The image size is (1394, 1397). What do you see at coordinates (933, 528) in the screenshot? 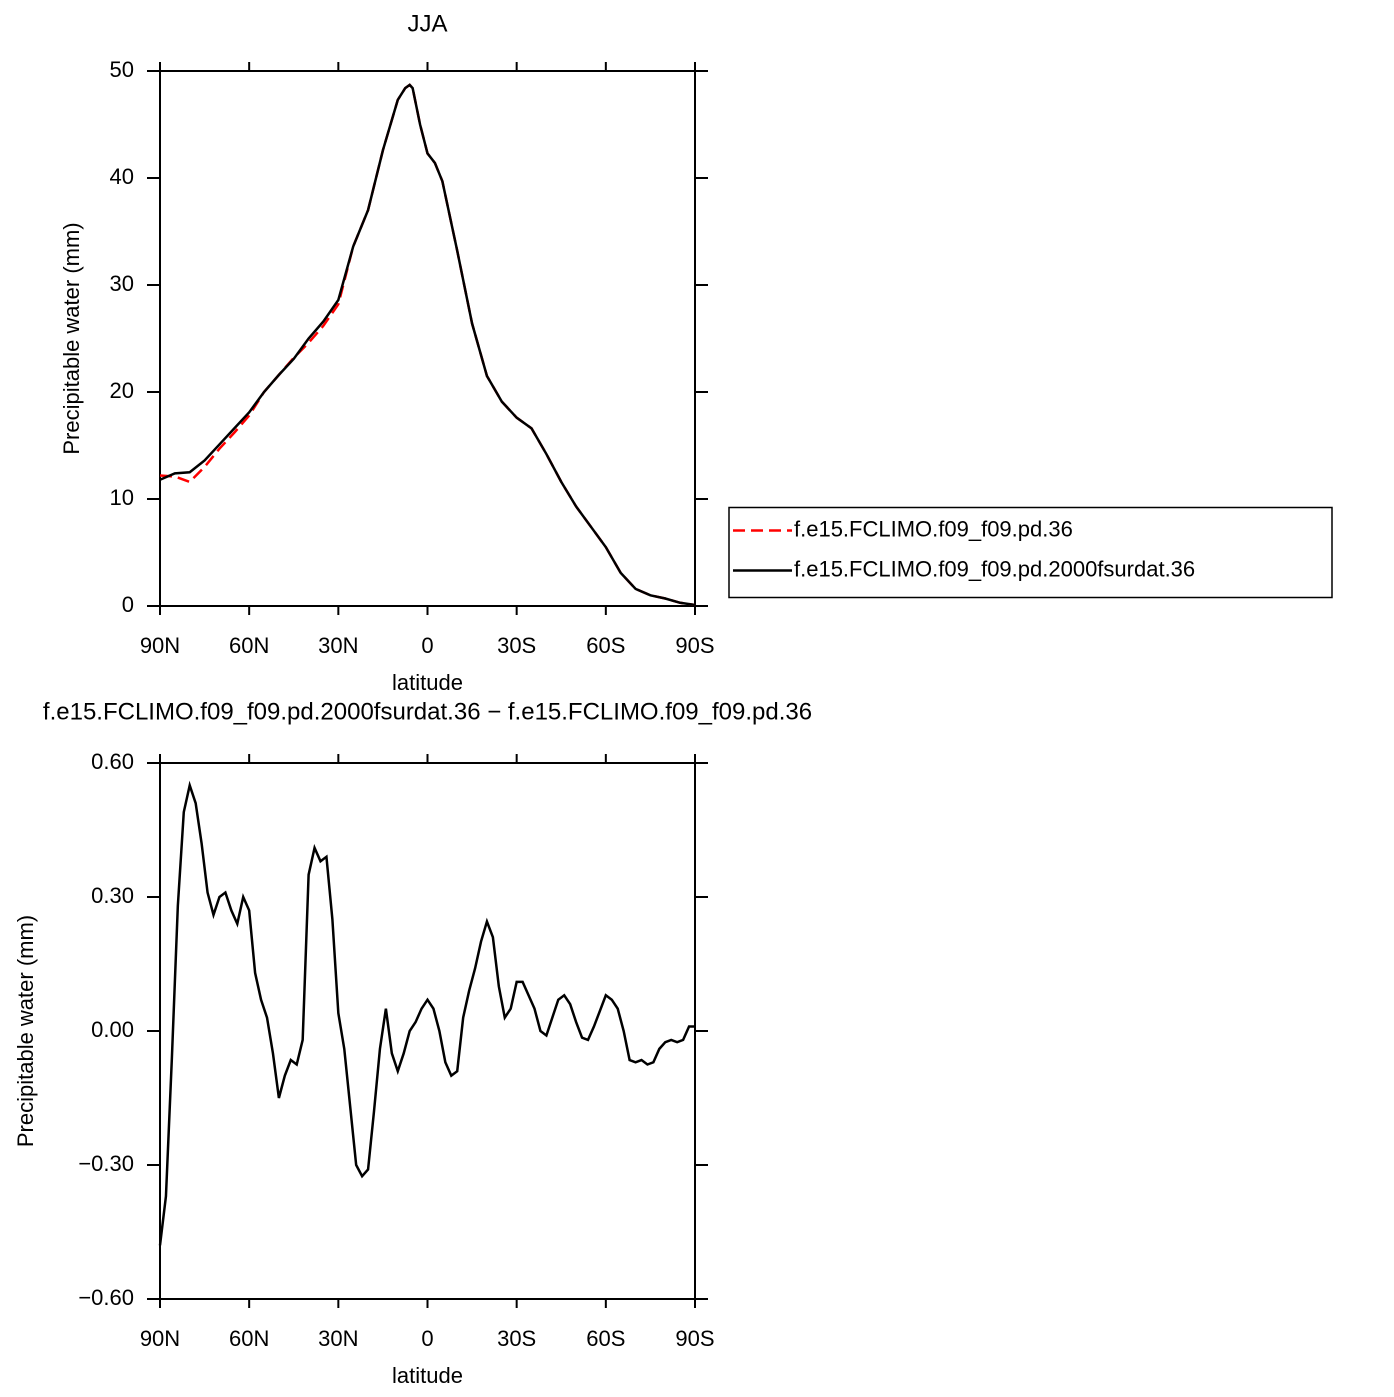
I see `legend-label: f.e15.FCLIMO.f09_f09.pd.36` at bounding box center [933, 528].